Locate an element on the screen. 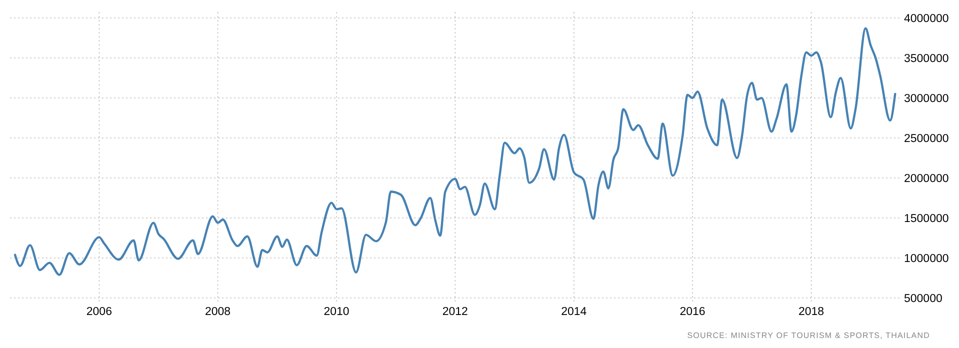  y-tick-label: 500000 is located at coordinates (923, 299).